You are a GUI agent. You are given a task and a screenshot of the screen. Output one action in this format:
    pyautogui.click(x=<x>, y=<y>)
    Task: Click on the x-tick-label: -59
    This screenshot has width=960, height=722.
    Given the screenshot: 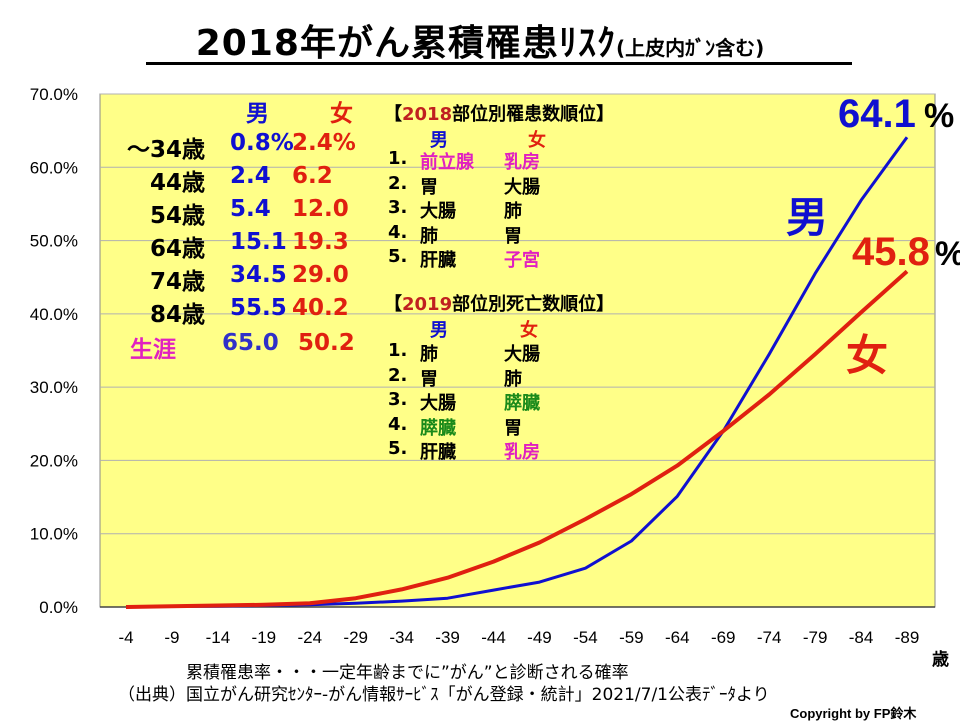 What is the action you would take?
    pyautogui.click(x=631, y=637)
    